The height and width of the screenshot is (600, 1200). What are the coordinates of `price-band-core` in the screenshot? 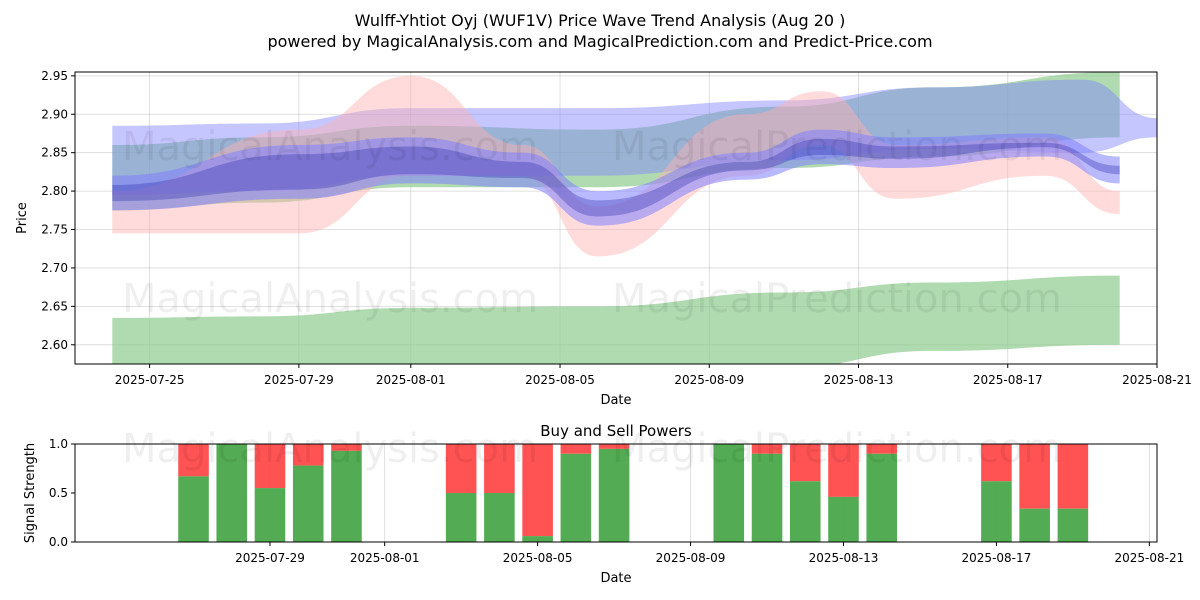 It's located at (616, 177).